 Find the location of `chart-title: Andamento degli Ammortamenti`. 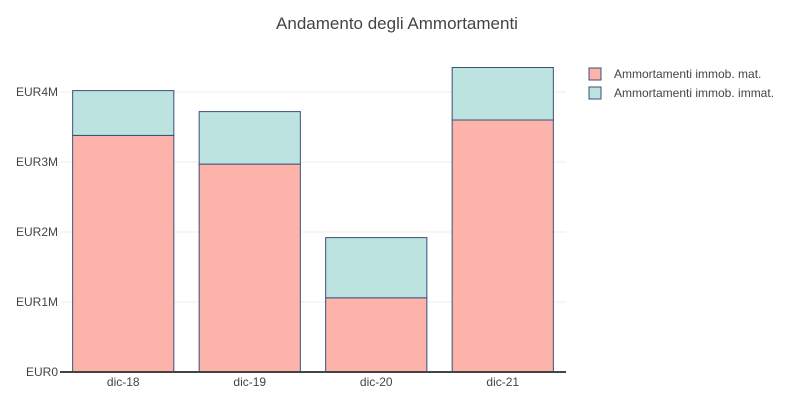

chart-title: Andamento degli Ammortamenti is located at coordinates (397, 23).